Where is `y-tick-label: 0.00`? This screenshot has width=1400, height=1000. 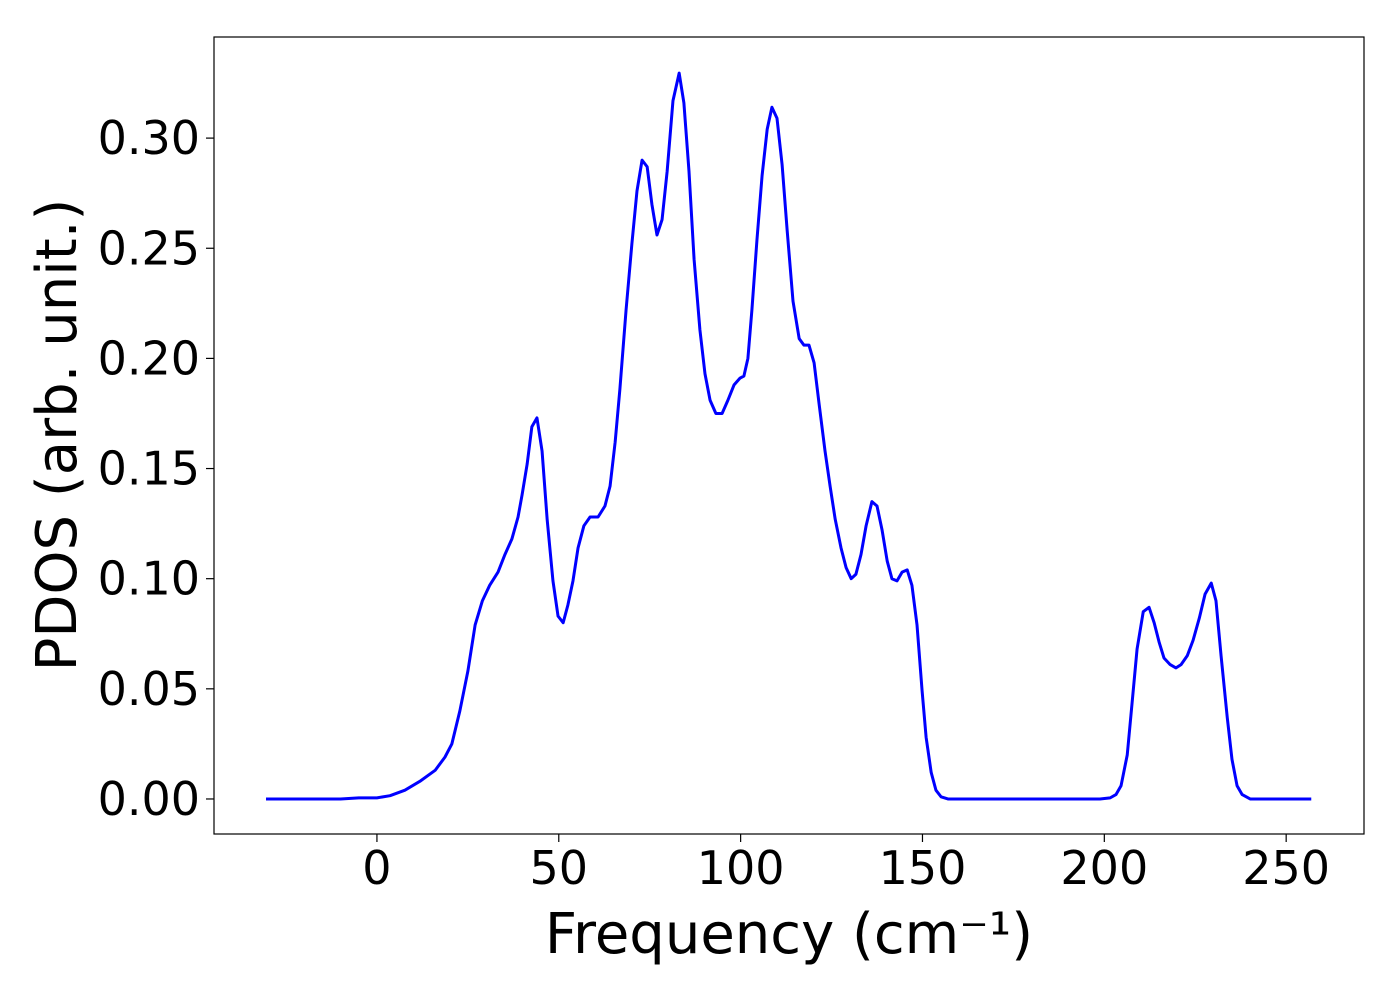
y-tick-label: 0.00 is located at coordinates (149, 799).